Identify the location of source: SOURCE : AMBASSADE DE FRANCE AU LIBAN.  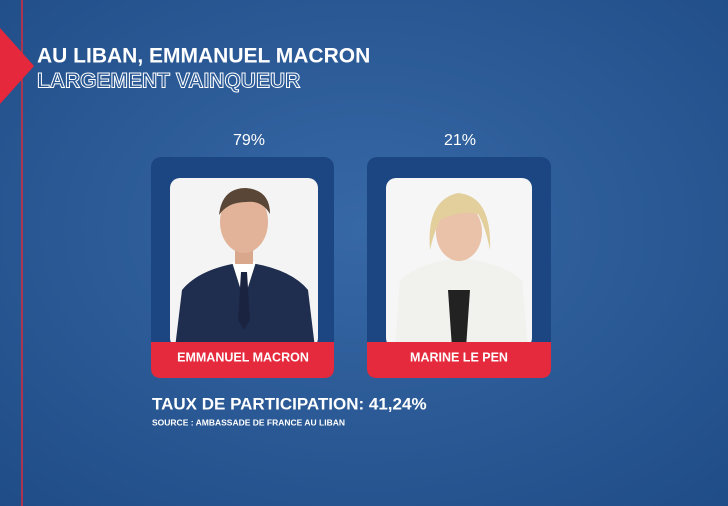
(248, 422).